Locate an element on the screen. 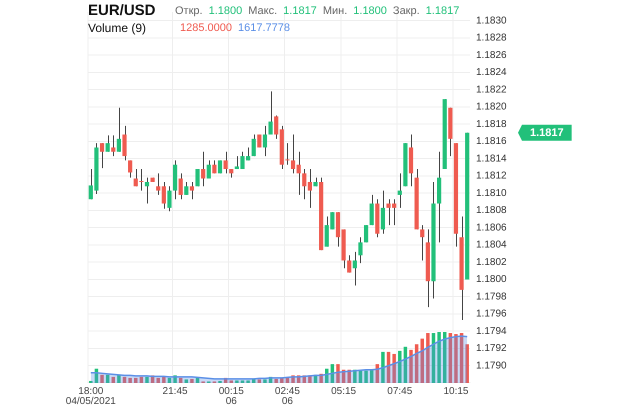 Image resolution: width=620 pixels, height=409 pixels. y-tick-label: 1.1794 is located at coordinates (492, 331).